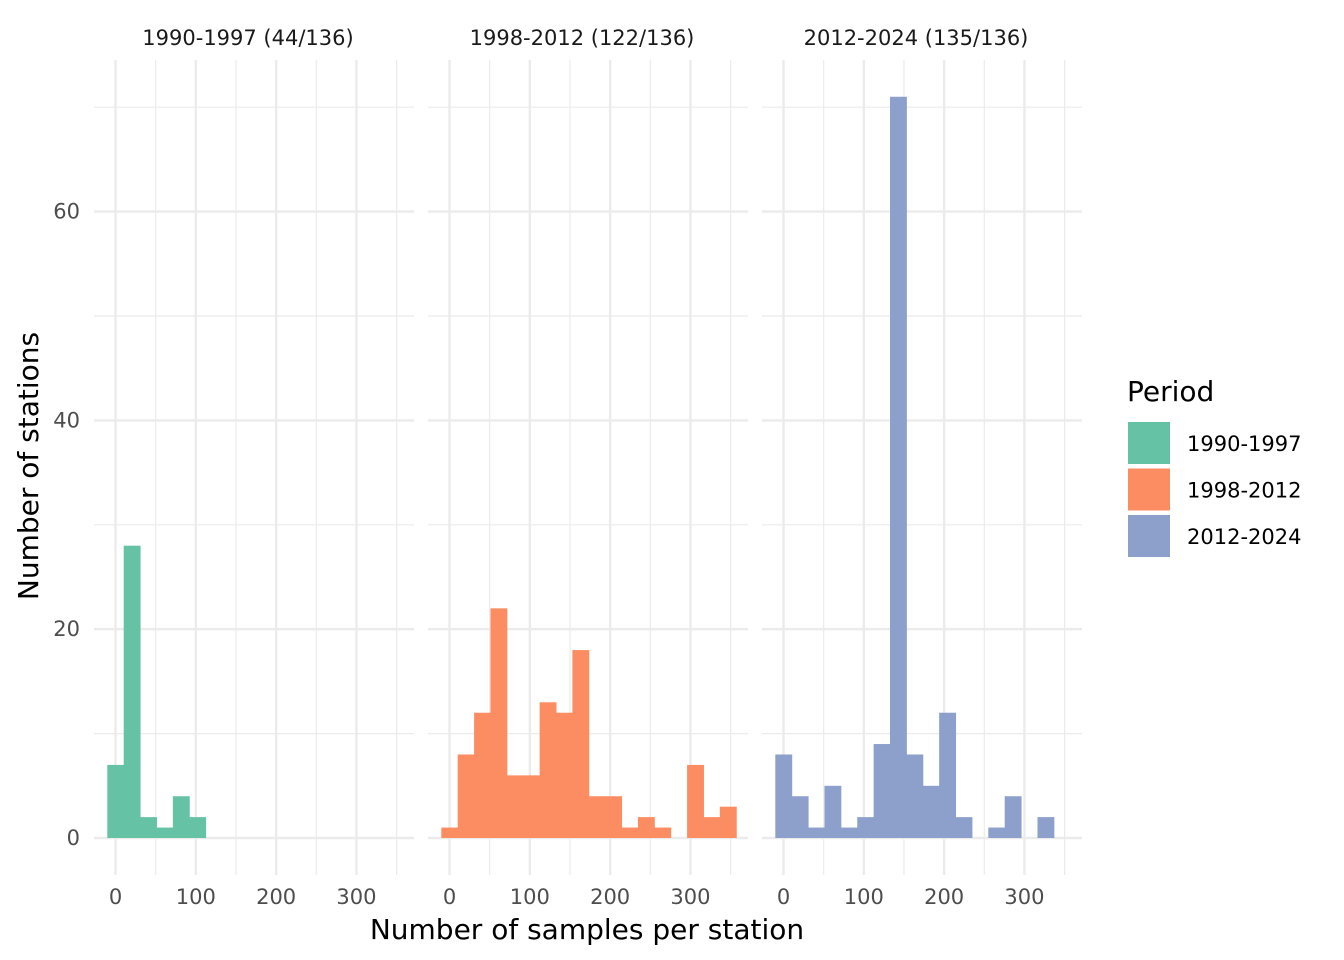 Image resolution: width=1344 pixels, height=960 pixels. I want to click on legend-label: 2012-2024, so click(1244, 537).